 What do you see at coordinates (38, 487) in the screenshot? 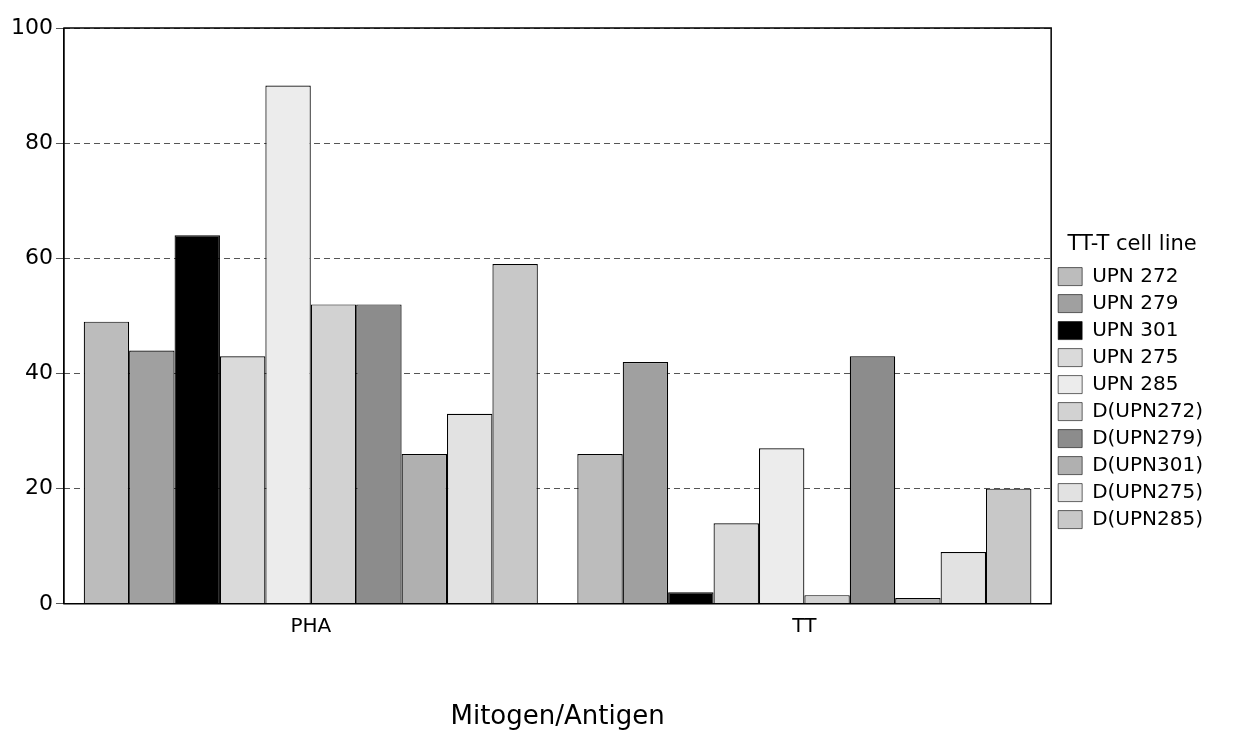
I see `y-tick-label: 20` at bounding box center [38, 487].